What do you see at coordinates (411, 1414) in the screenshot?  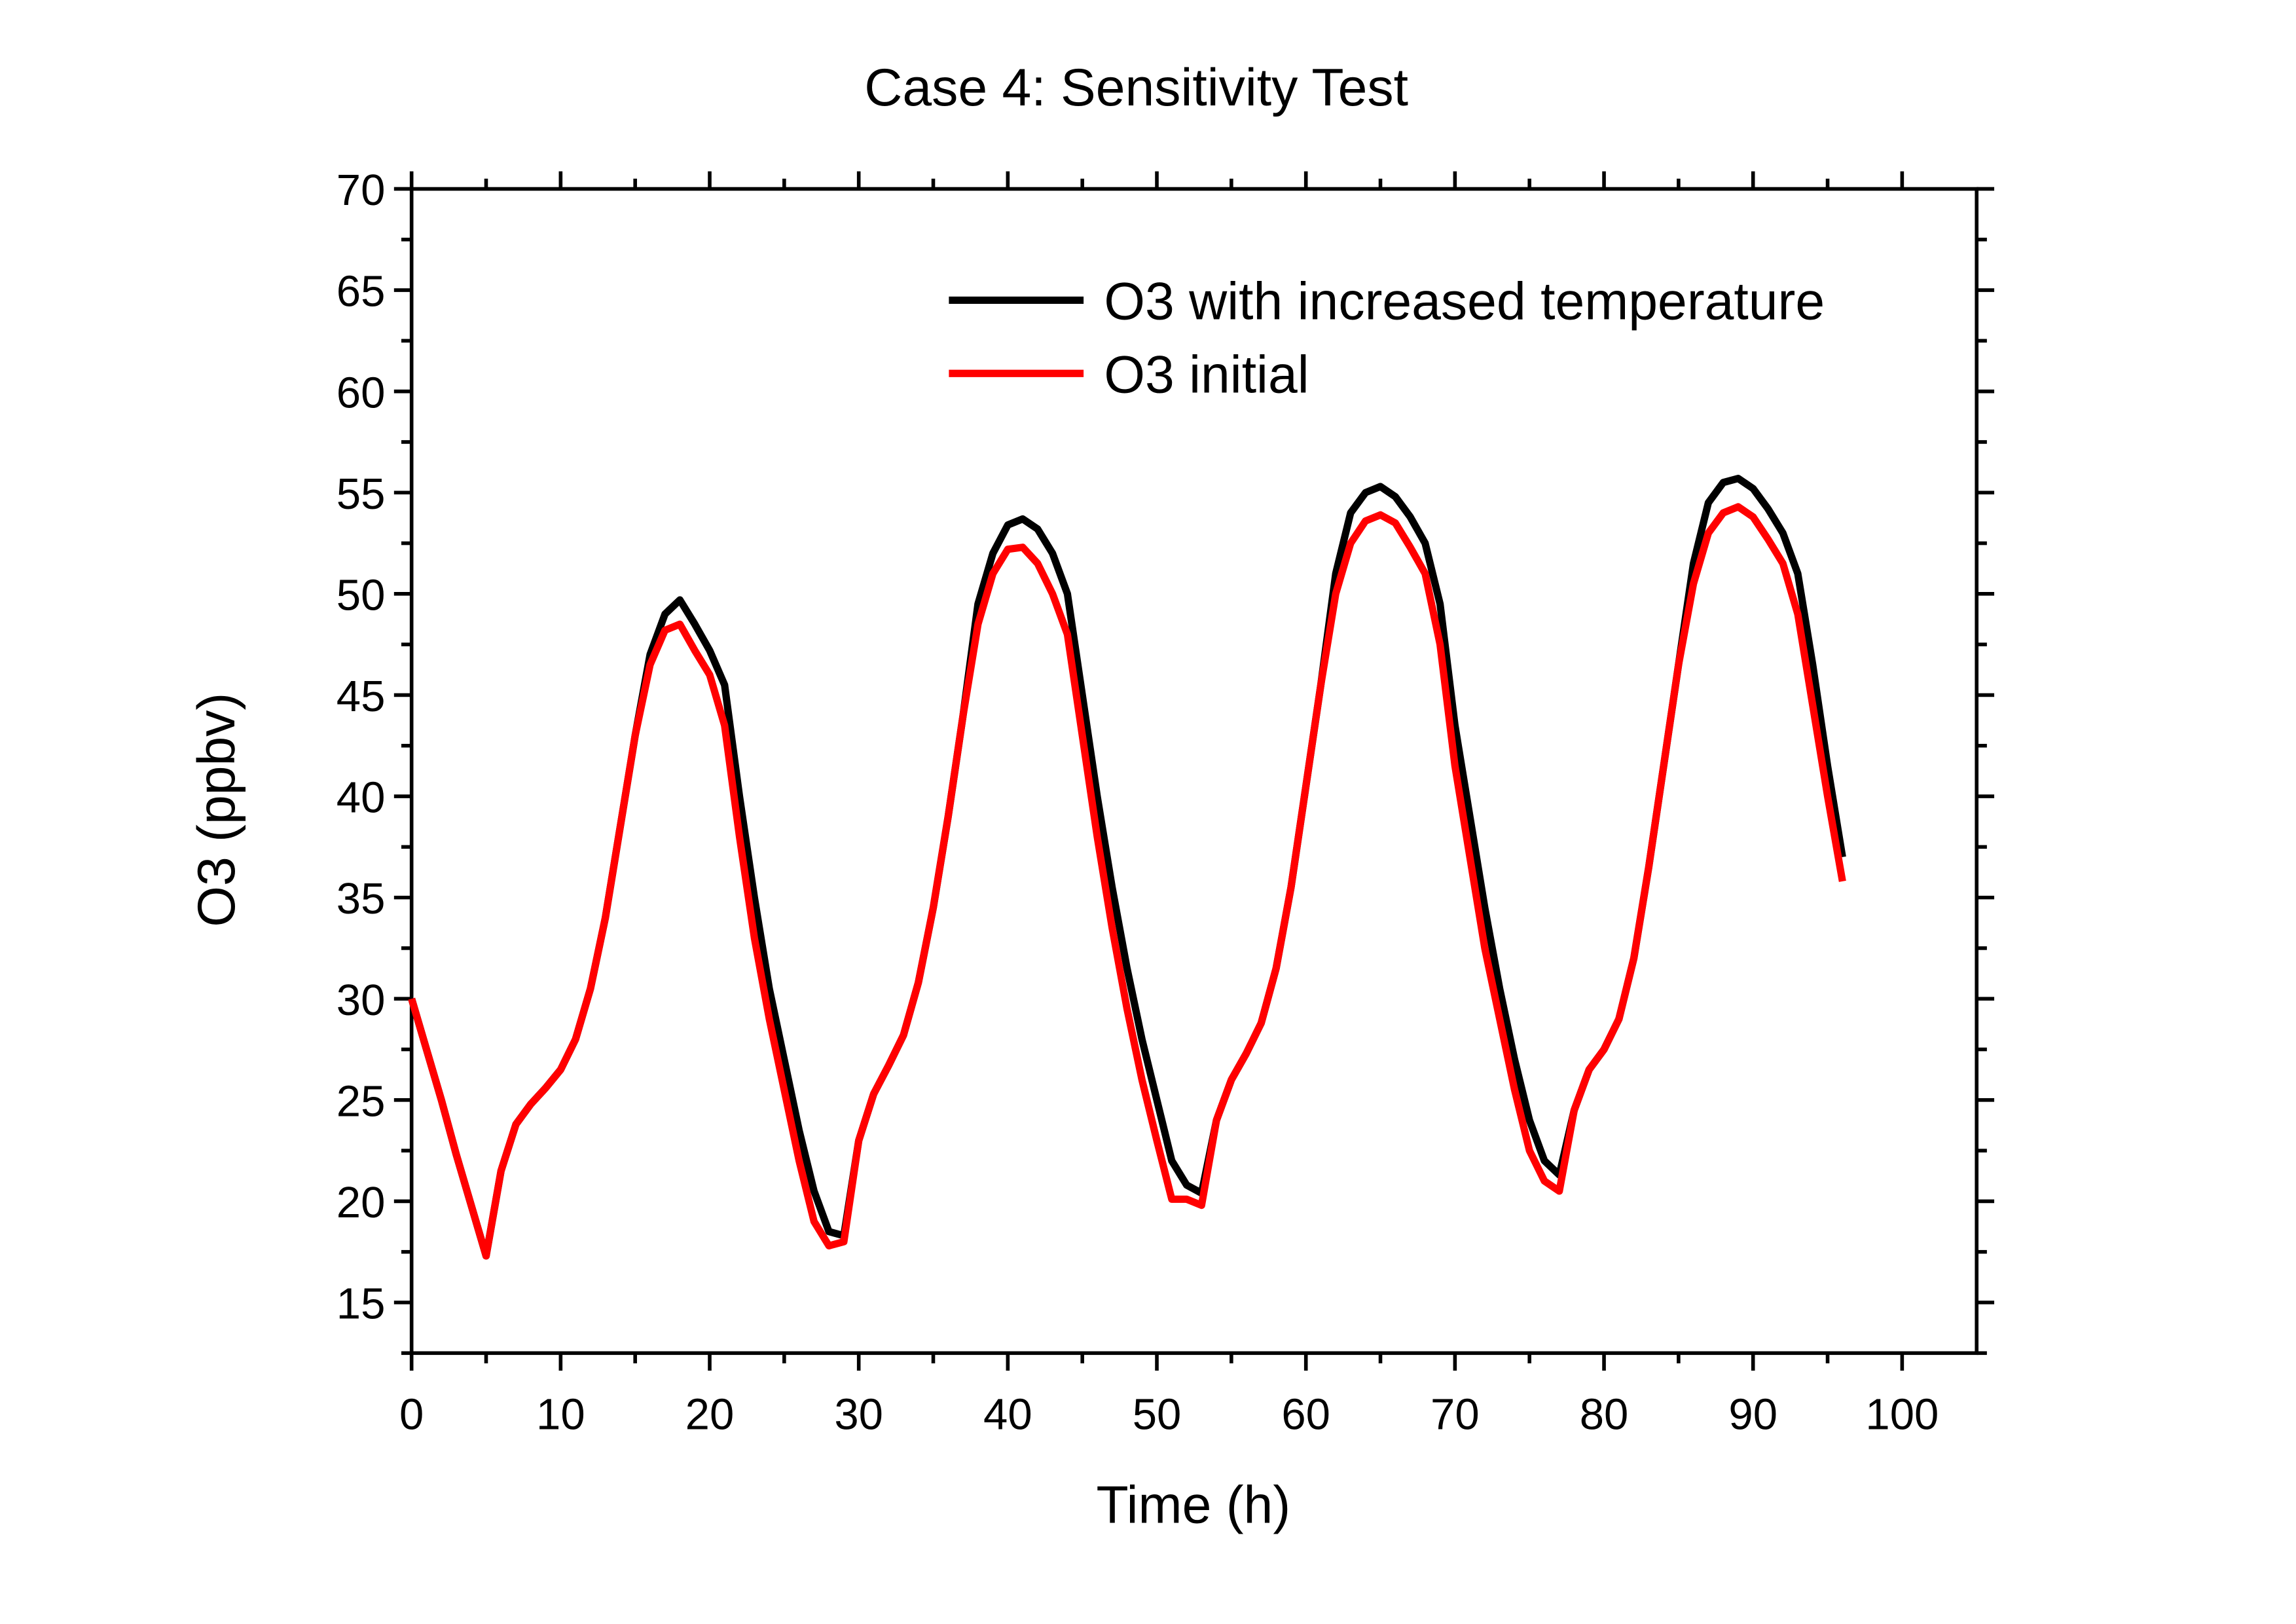 I see `x-tick-label: 0` at bounding box center [411, 1414].